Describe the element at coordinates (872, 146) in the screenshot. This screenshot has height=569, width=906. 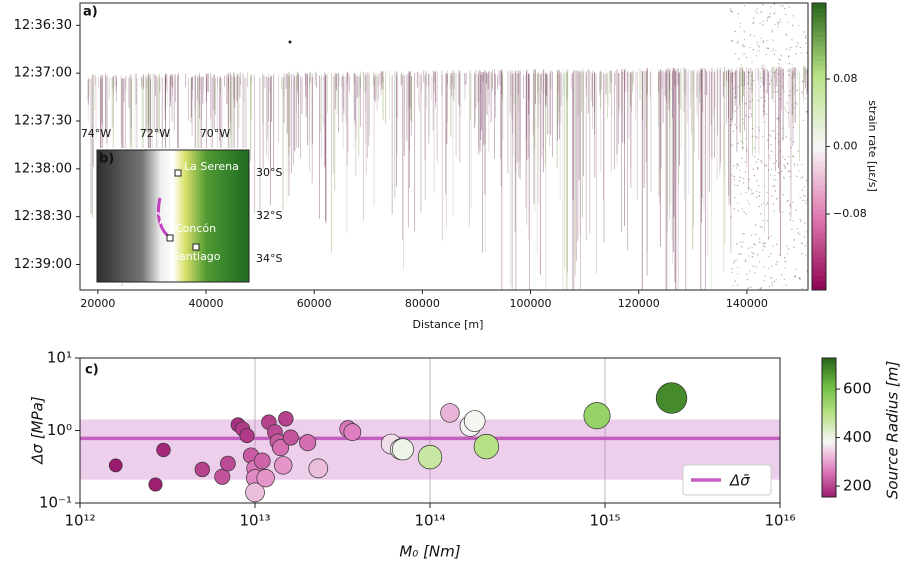
I see `colorbar-label: strain rate [με/s]` at that location.